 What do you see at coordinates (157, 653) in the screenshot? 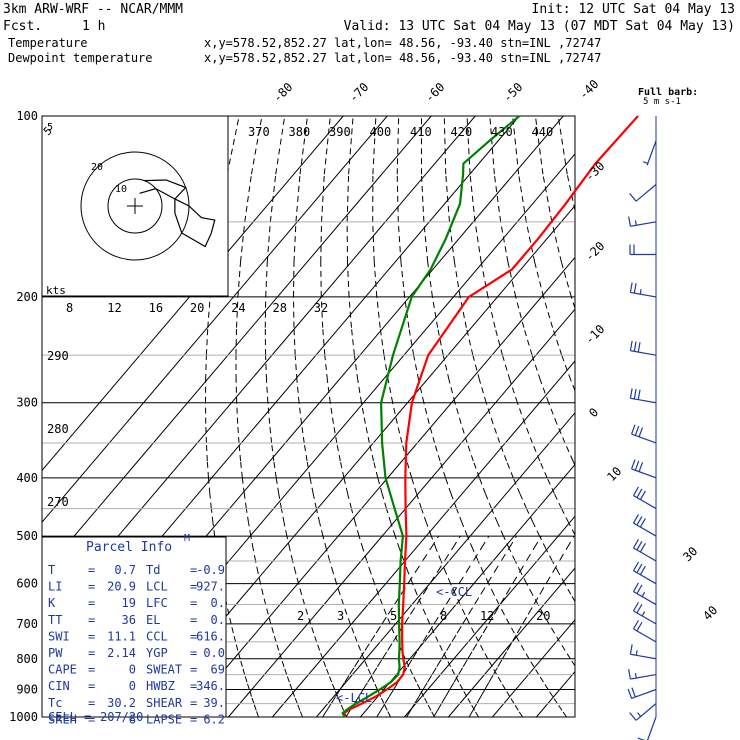
I see `parcel-field-name: YGP` at bounding box center [157, 653].